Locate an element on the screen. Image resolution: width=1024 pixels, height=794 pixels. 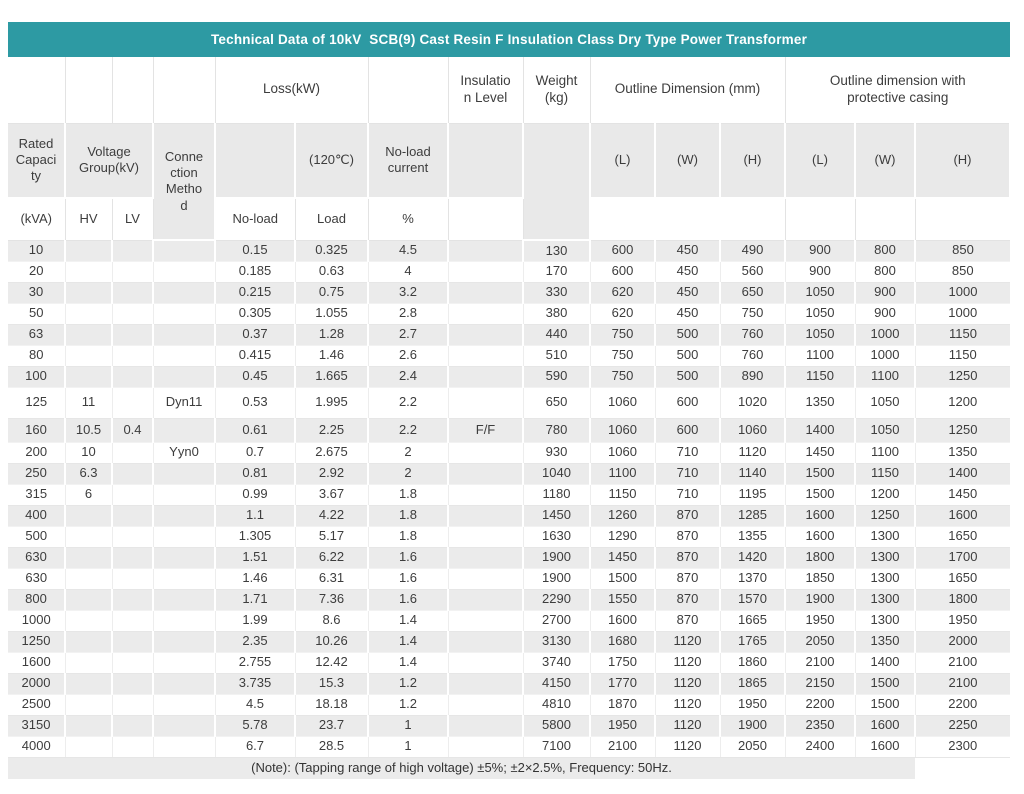
header-hv: HV is located at coordinates (89, 219).